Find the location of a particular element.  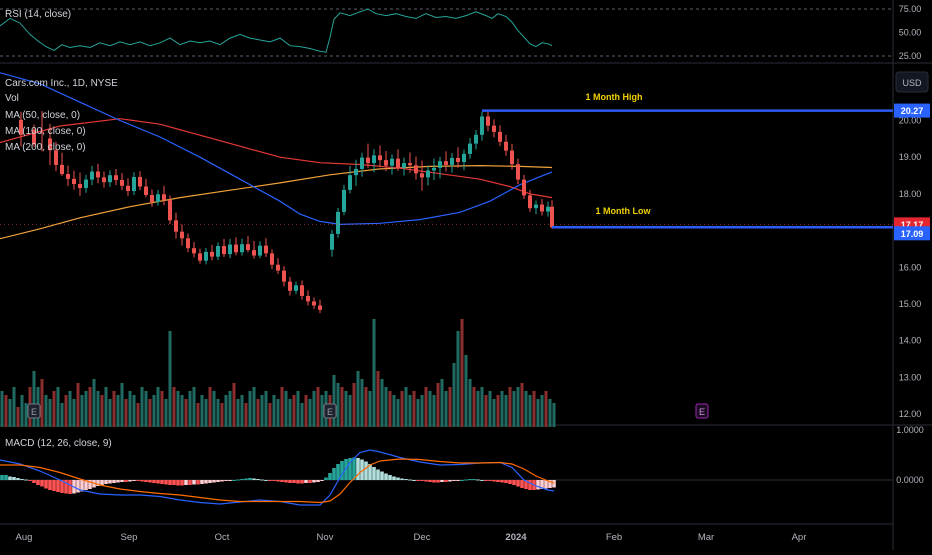

month-low-price-badge-bg is located at coordinates (912, 233).